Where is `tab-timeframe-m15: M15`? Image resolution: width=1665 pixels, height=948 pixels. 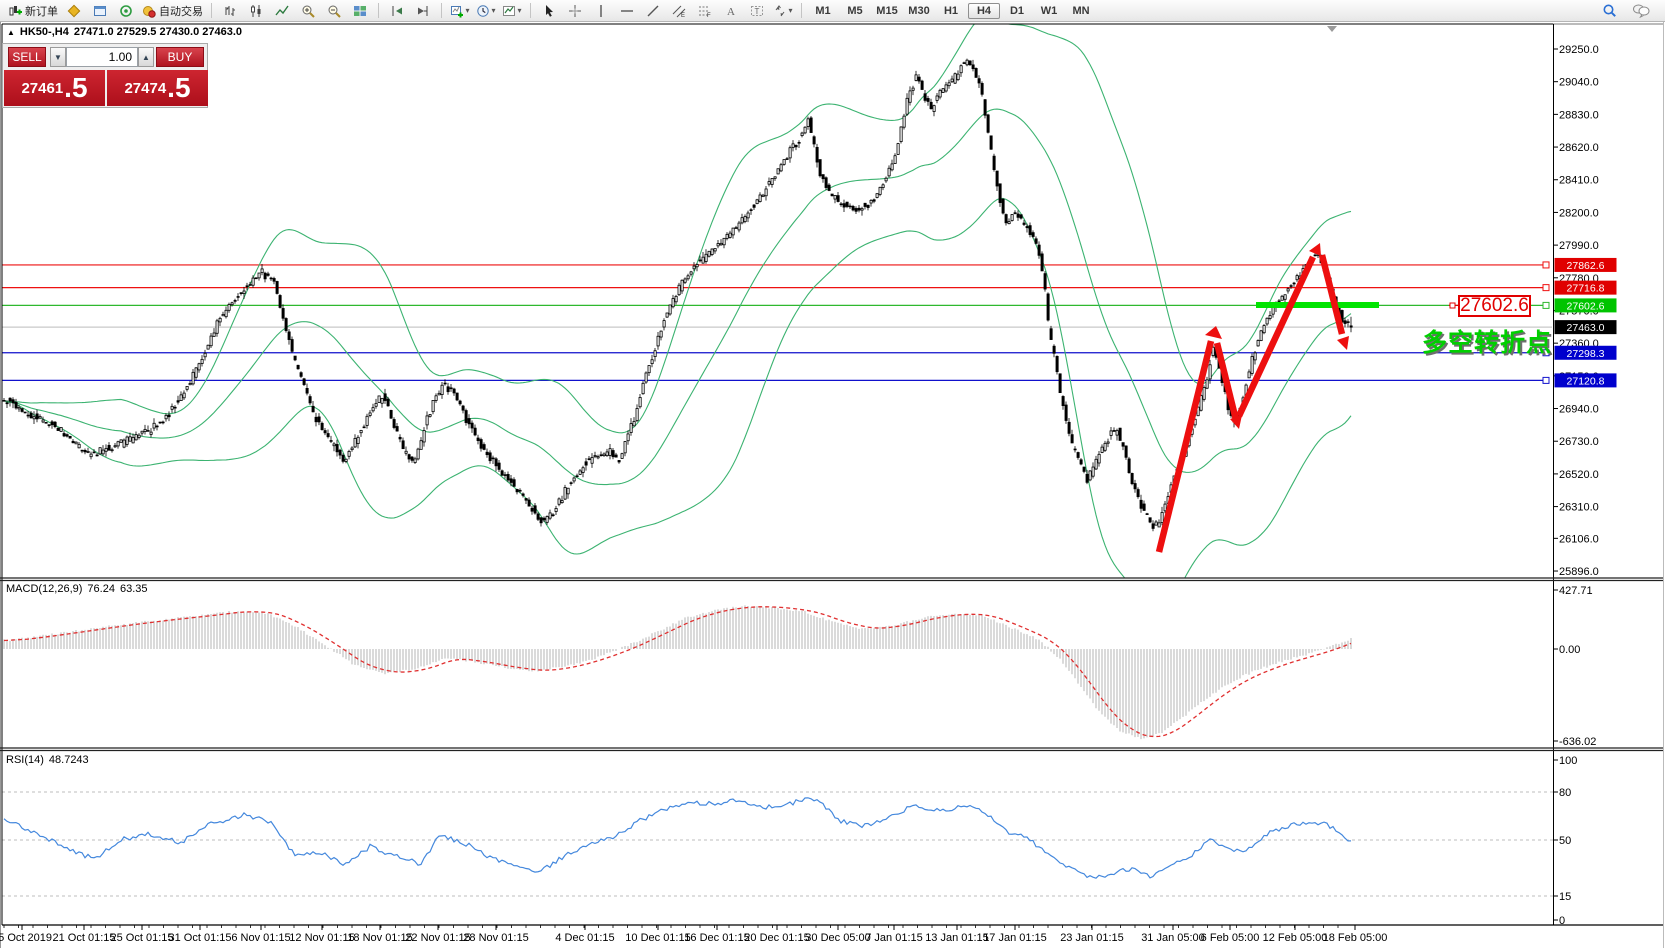
tab-timeframe-m15: M15 is located at coordinates (887, 10).